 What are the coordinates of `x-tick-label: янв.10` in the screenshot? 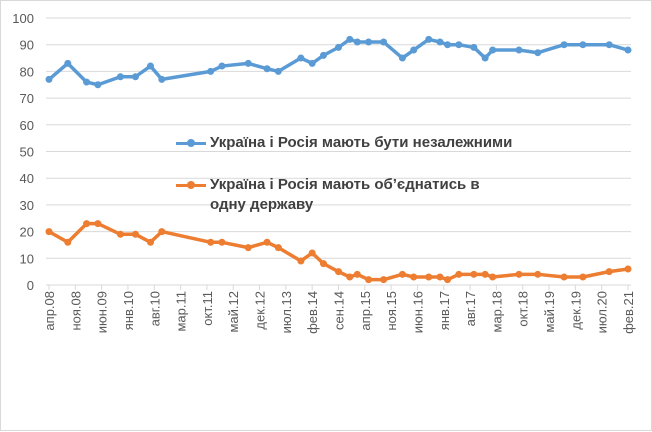 It's located at (128, 310).